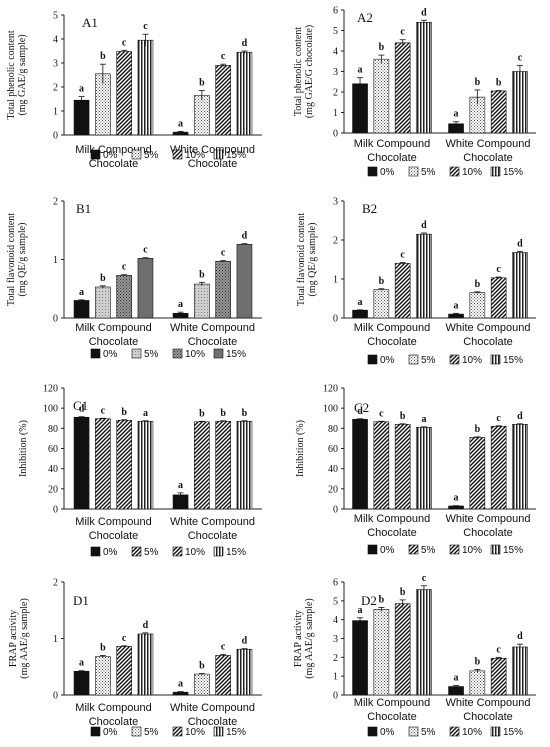  Describe the element at coordinates (301, 259) in the screenshot. I see `y-axis-label: Total flavonoid content` at that location.